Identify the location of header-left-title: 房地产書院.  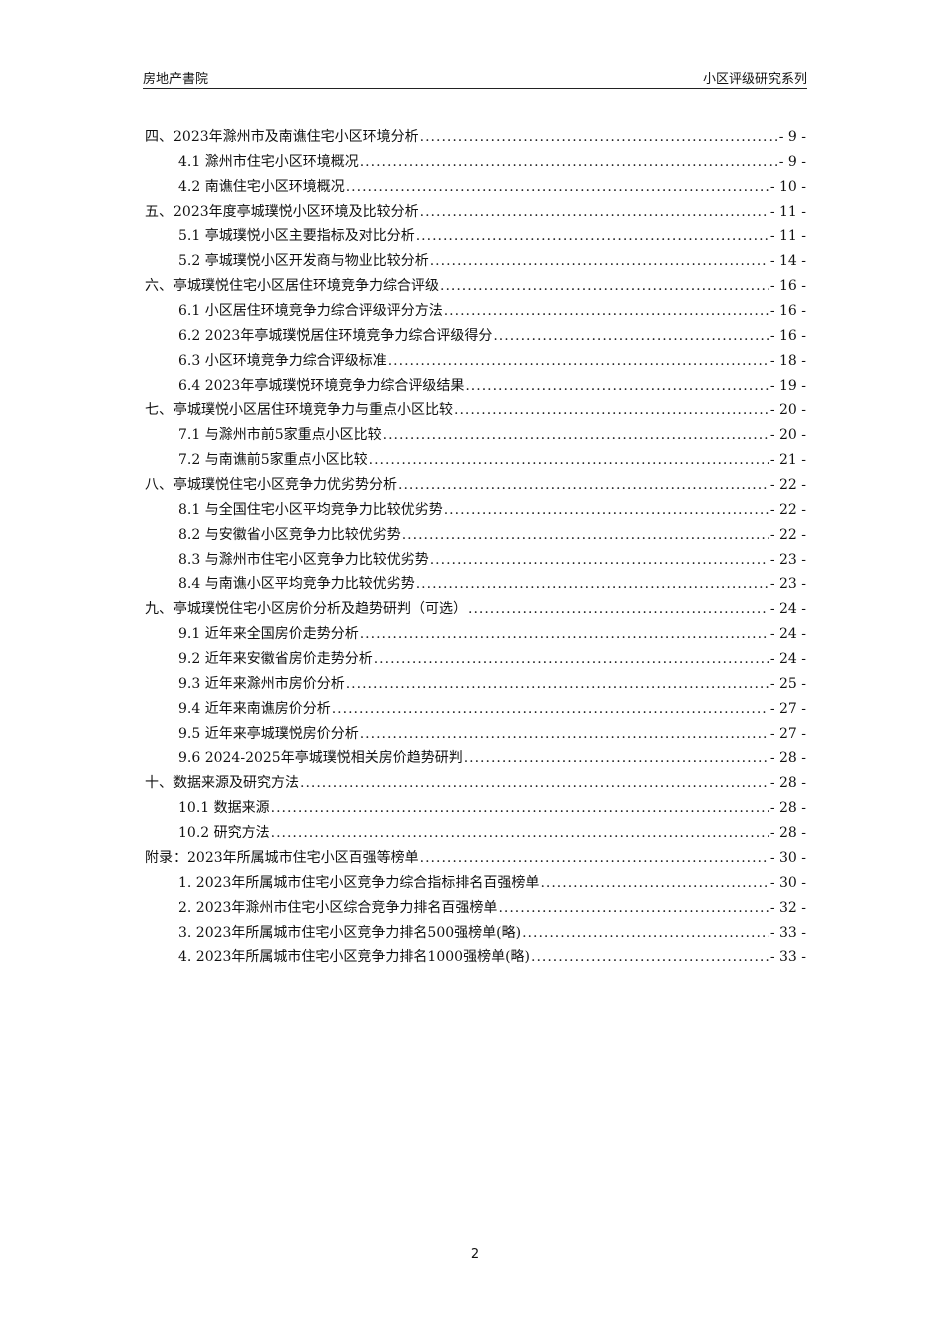
(176, 79).